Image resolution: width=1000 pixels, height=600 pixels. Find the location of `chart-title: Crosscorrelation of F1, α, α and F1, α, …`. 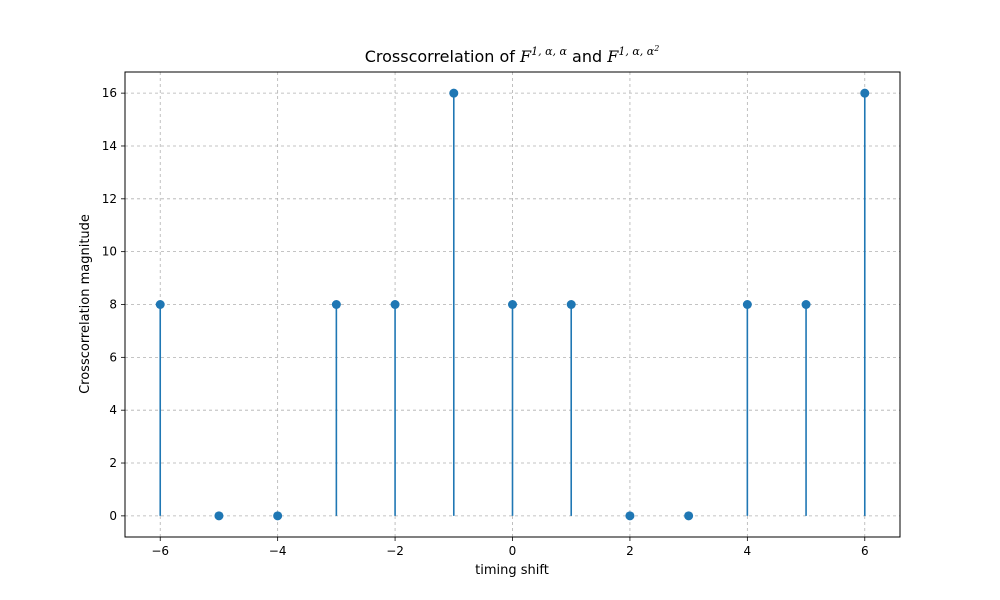

chart-title: Crosscorrelation of F1, α, α and F1, α, … is located at coordinates (512, 55).